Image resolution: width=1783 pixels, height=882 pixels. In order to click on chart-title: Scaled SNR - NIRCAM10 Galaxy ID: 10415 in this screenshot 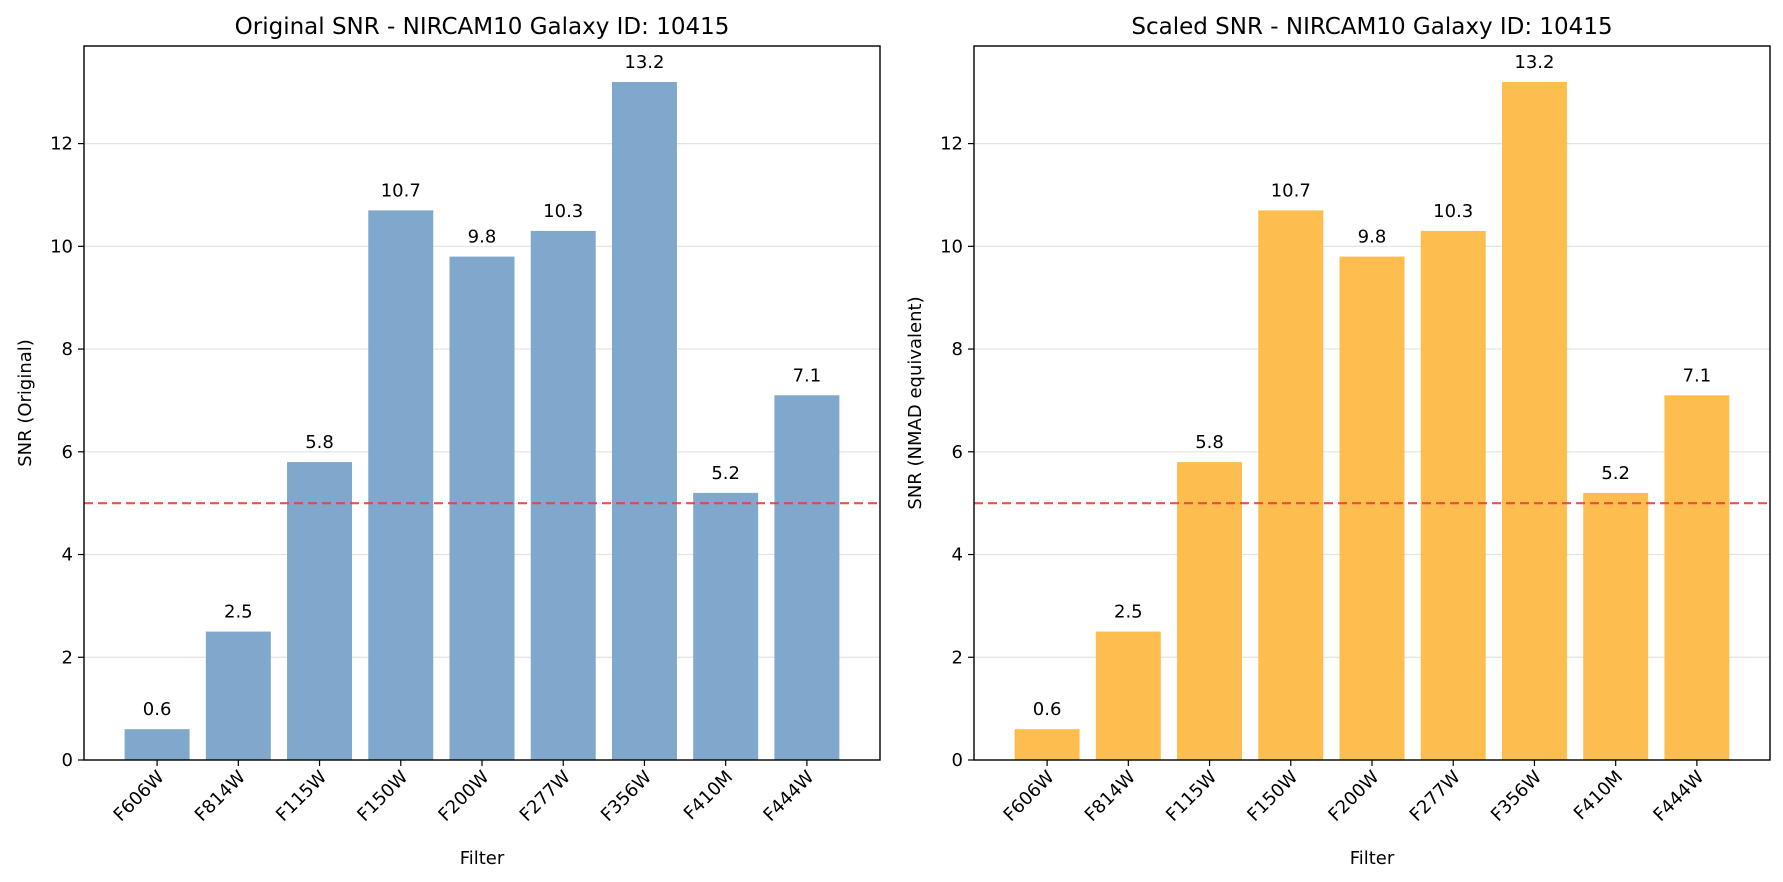, I will do `click(1371, 27)`.